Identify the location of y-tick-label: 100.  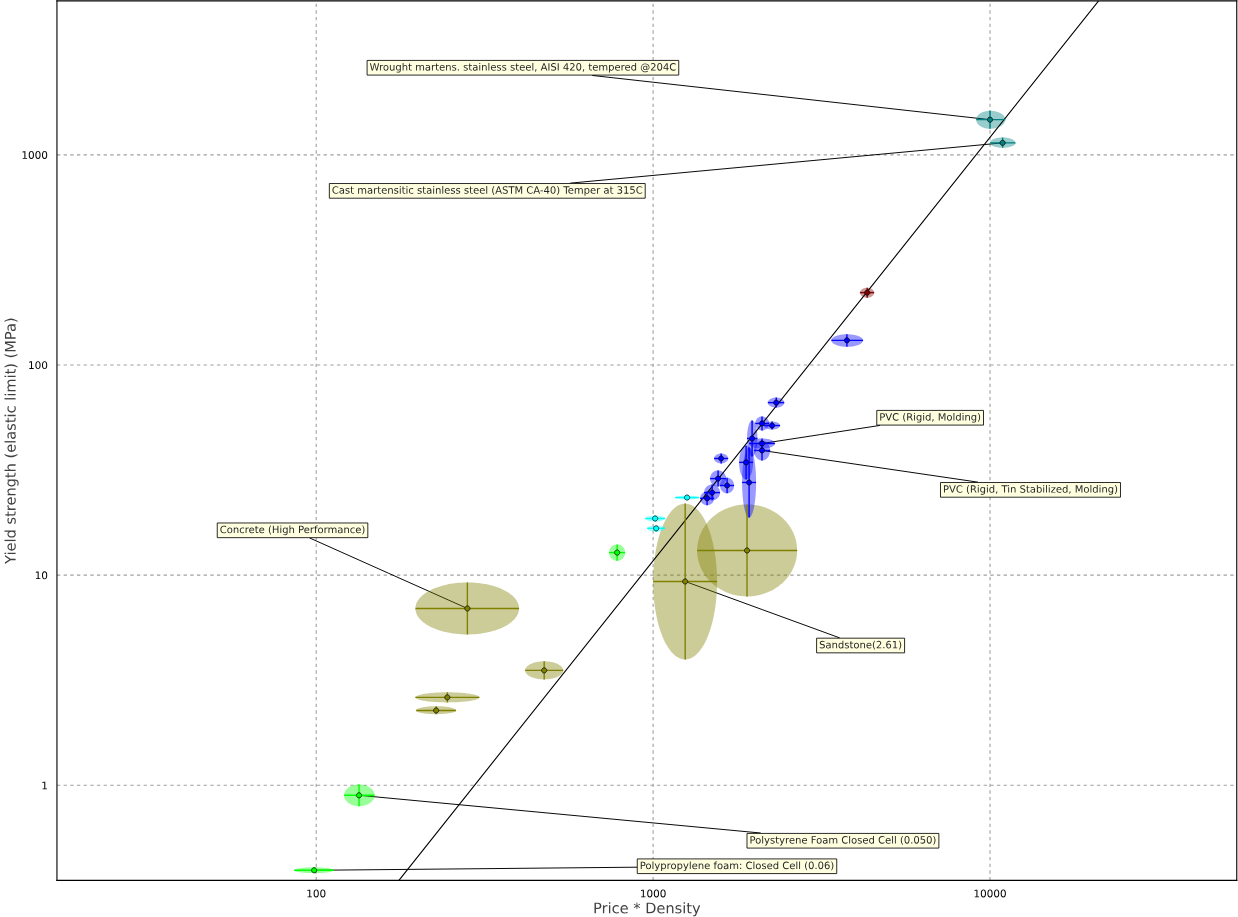
(38, 365).